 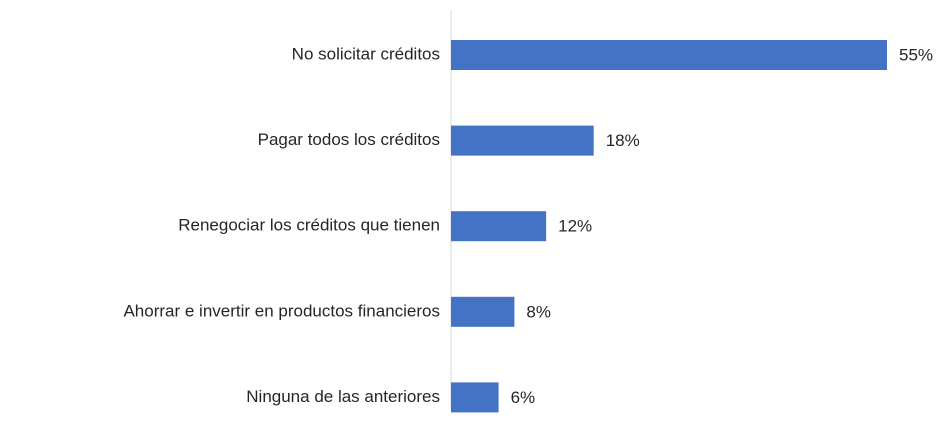 What do you see at coordinates (349, 139) in the screenshot?
I see `category-label: Pagar todos los créditos` at bounding box center [349, 139].